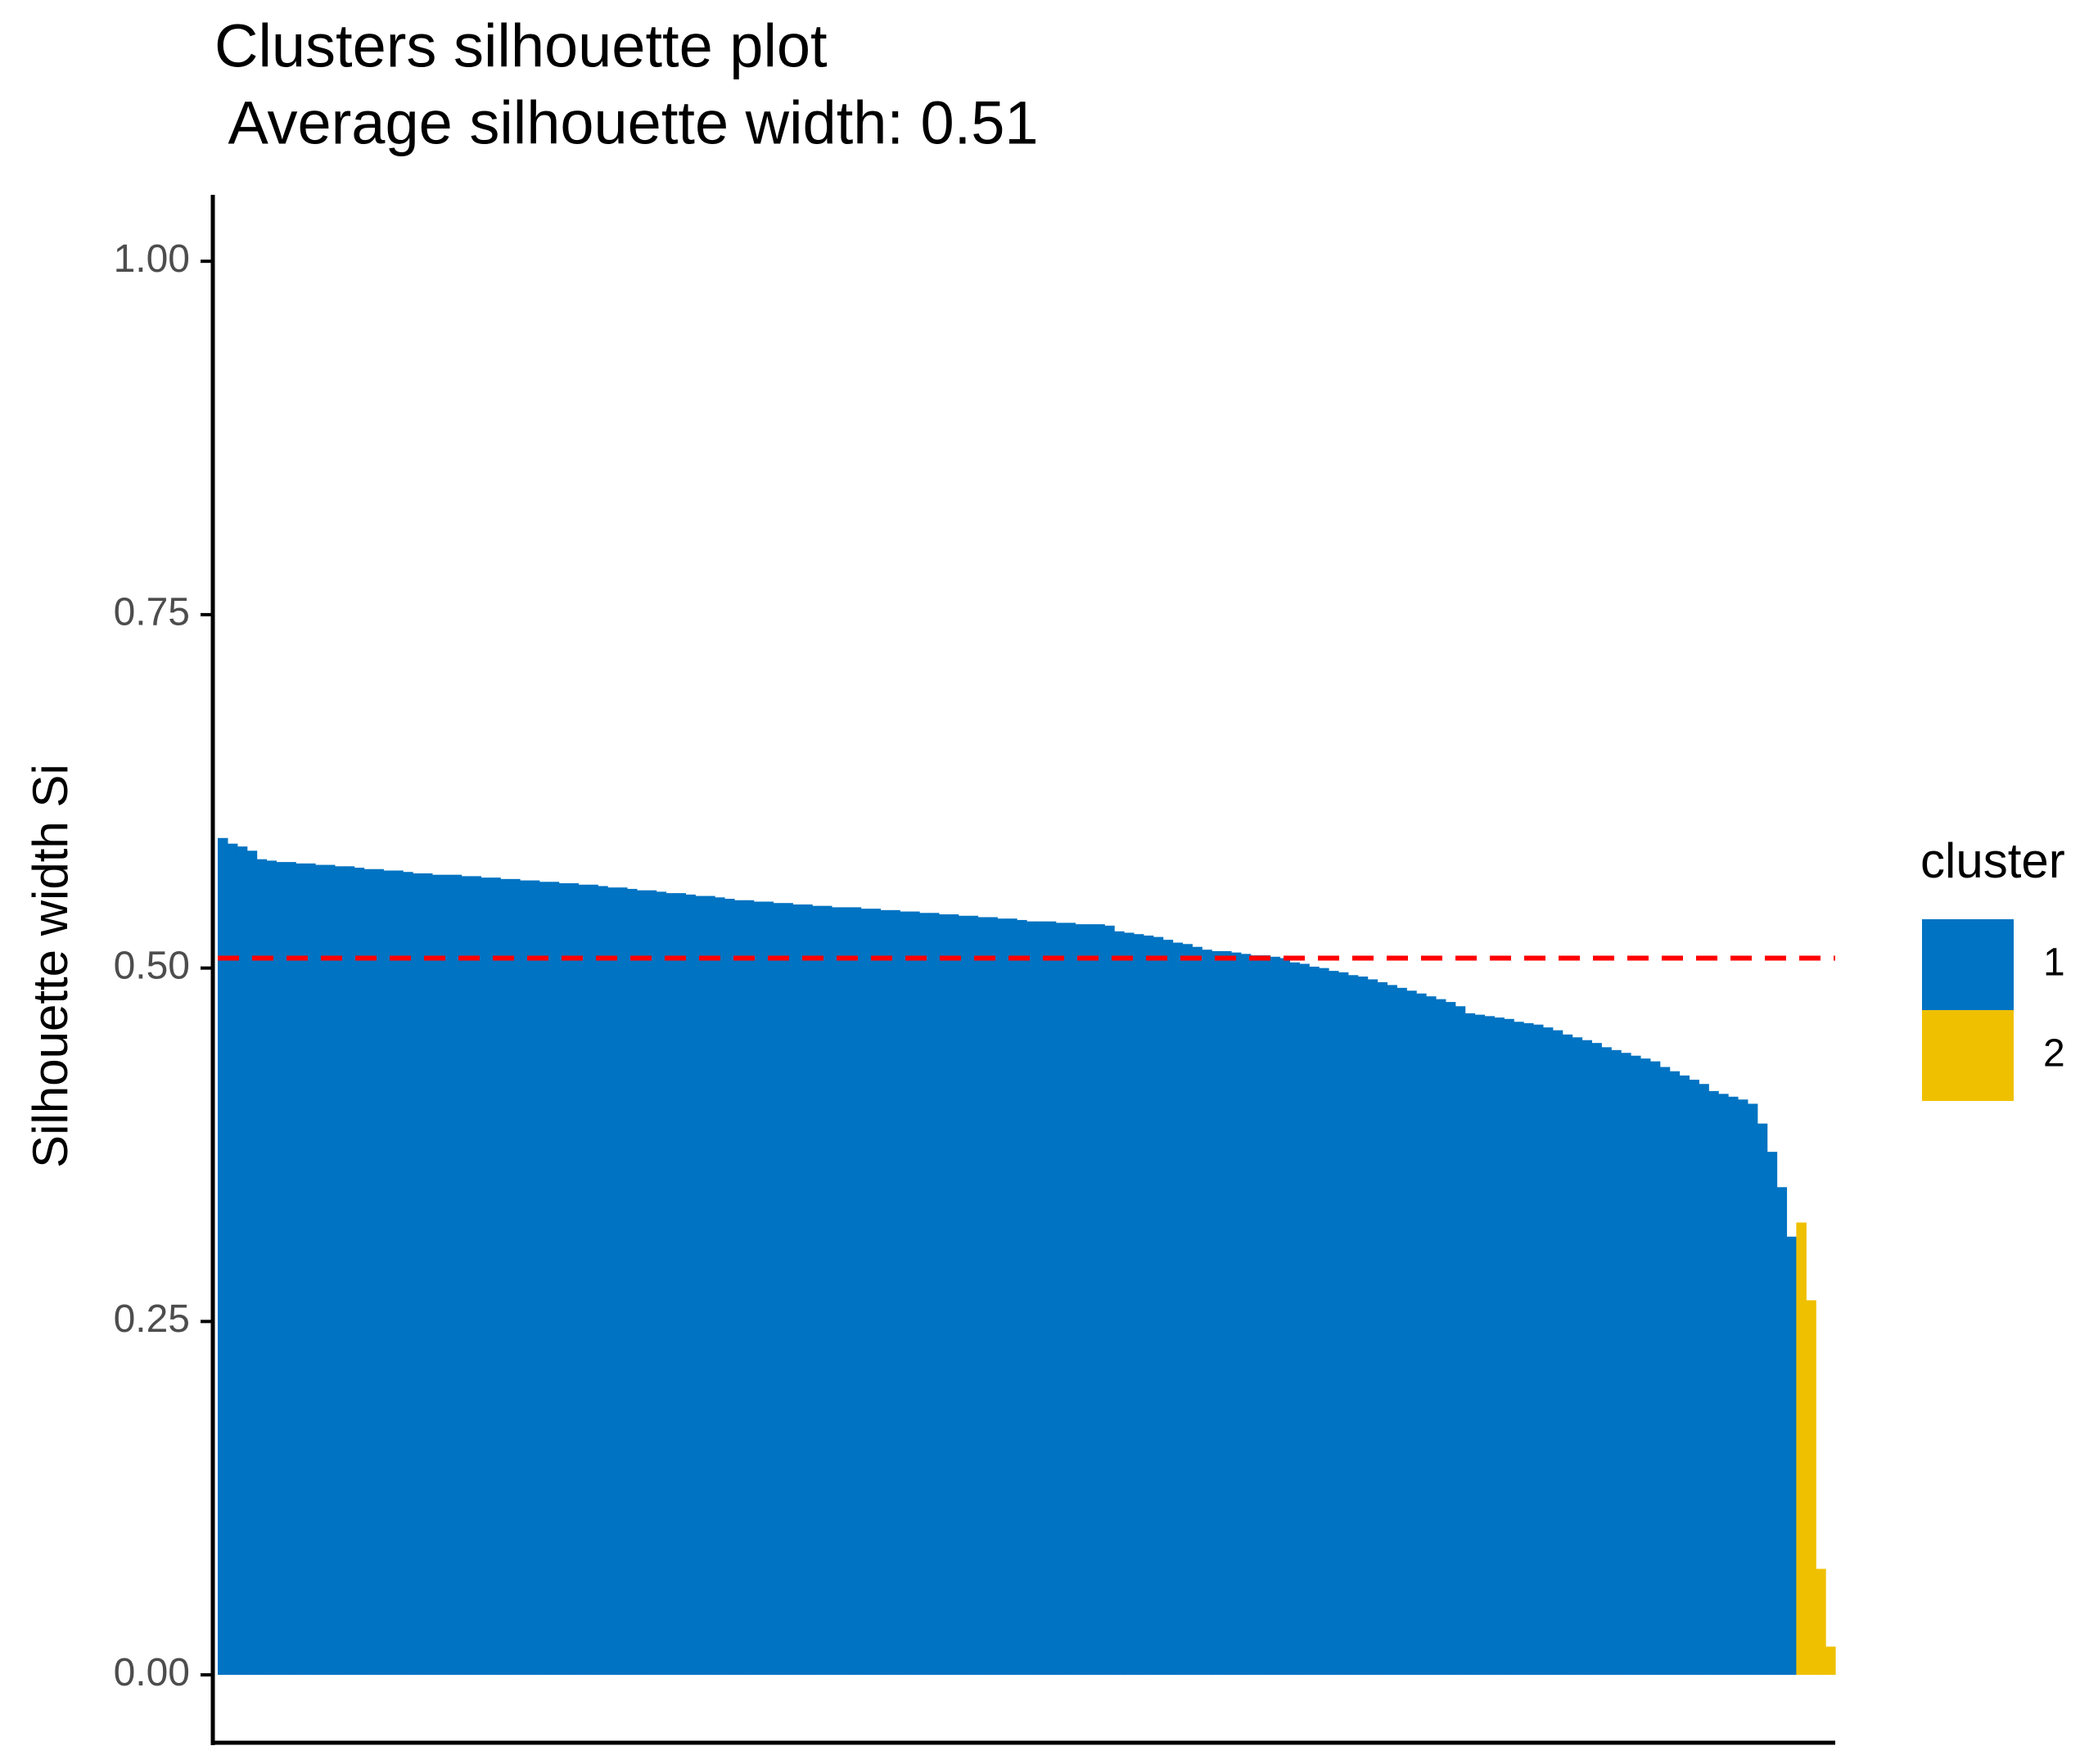  What do you see at coordinates (626, 123) in the screenshot?
I see `chart-subtitle: Average silhouette width: 0.51` at bounding box center [626, 123].